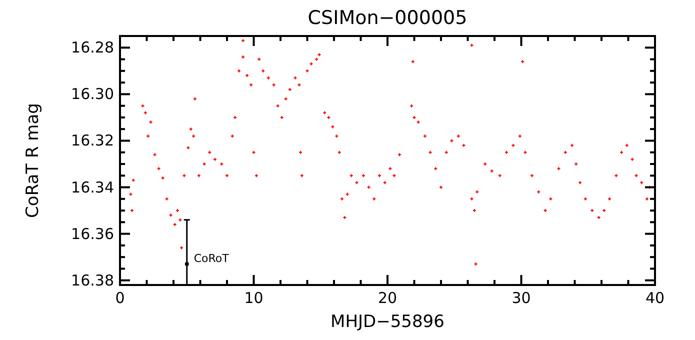  Describe the element at coordinates (388, 18) in the screenshot. I see `chart-title: CSIMon−000005` at that location.